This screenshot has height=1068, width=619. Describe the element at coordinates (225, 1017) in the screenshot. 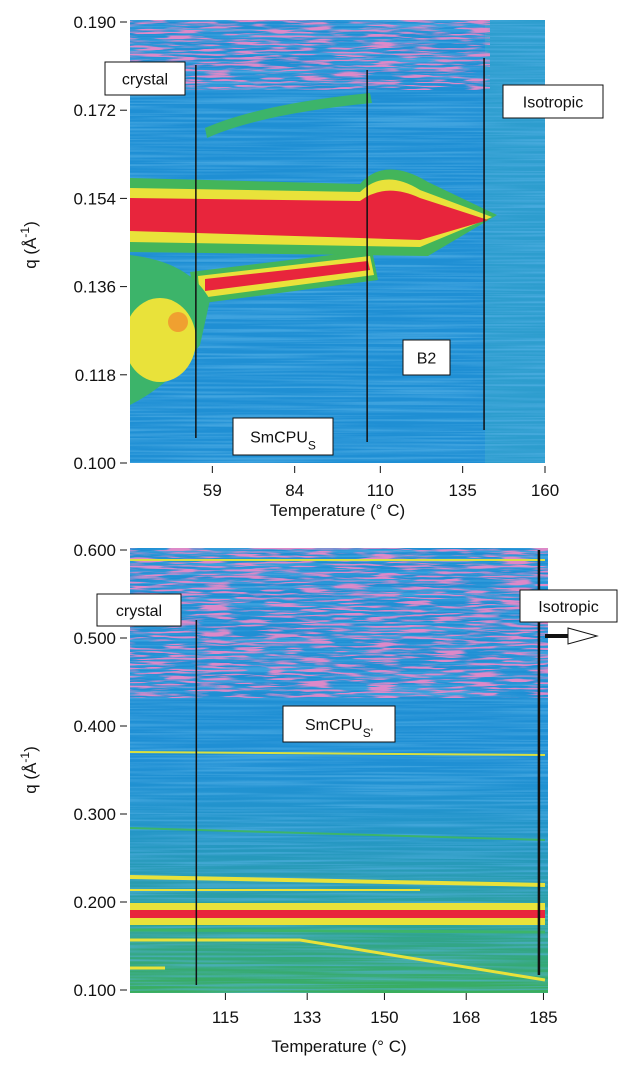

I see `x-tick-label: 115` at that location.